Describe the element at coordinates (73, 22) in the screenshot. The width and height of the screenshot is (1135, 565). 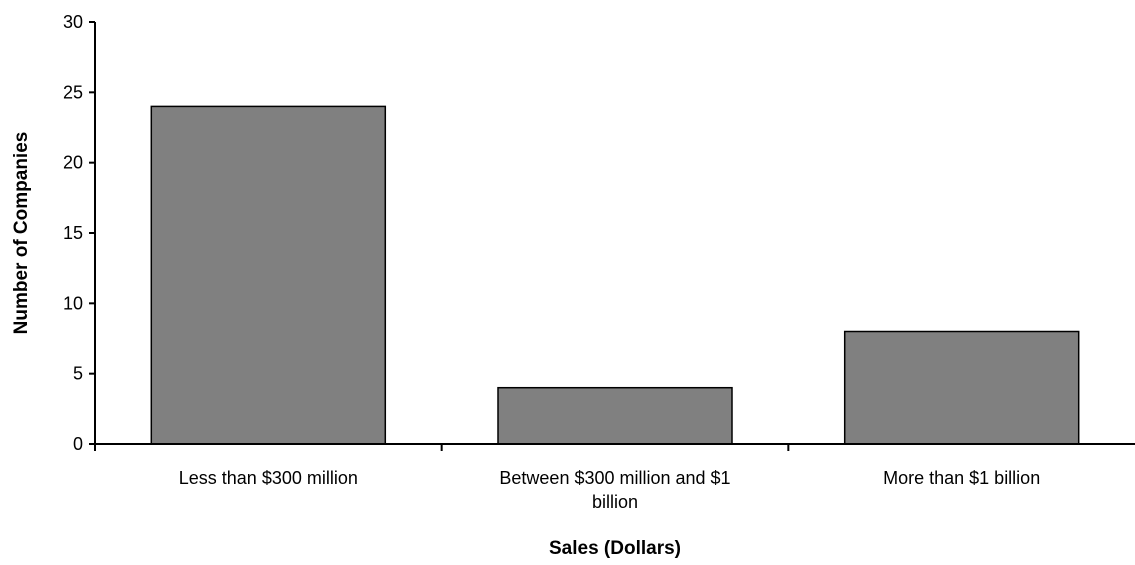
I see `y-tick-label-6: 30` at that location.